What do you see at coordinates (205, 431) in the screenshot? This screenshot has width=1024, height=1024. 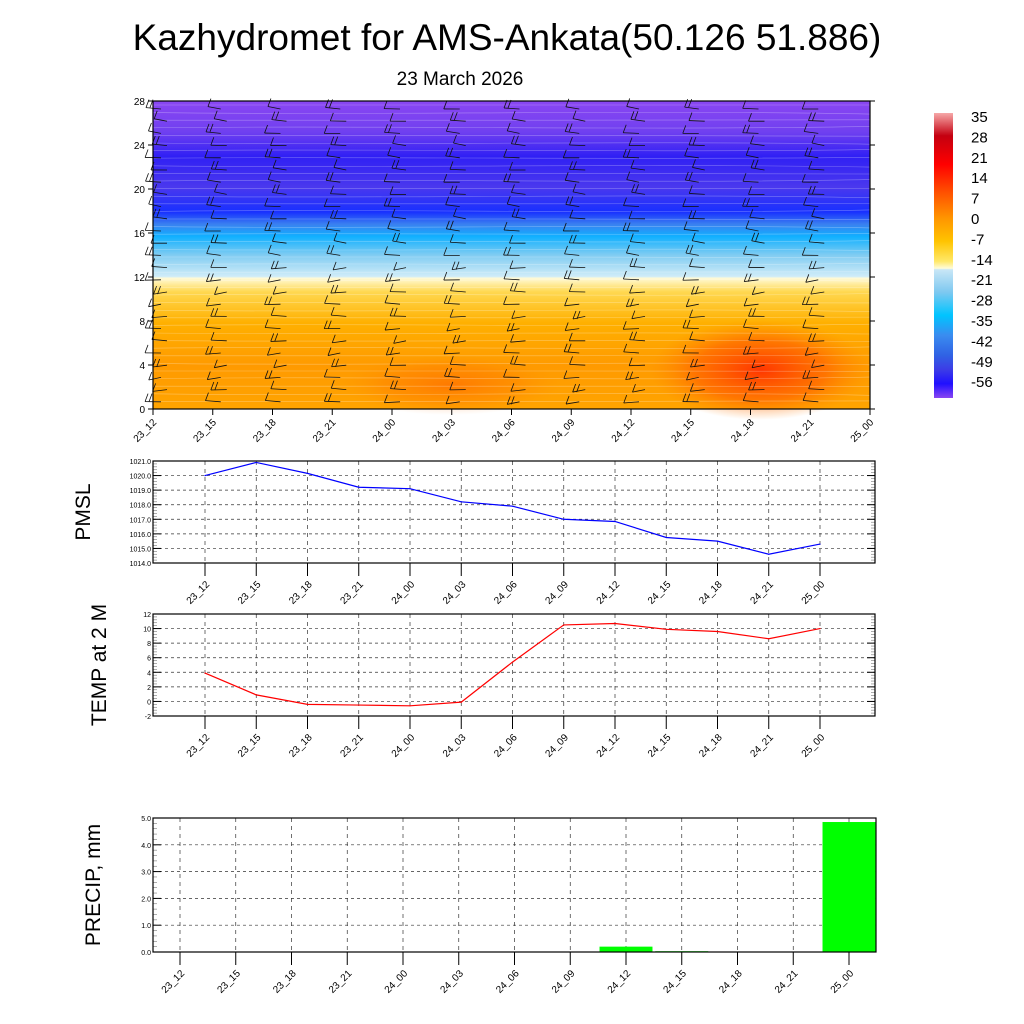 I see `x-tick-label: 23_15` at bounding box center [205, 431].